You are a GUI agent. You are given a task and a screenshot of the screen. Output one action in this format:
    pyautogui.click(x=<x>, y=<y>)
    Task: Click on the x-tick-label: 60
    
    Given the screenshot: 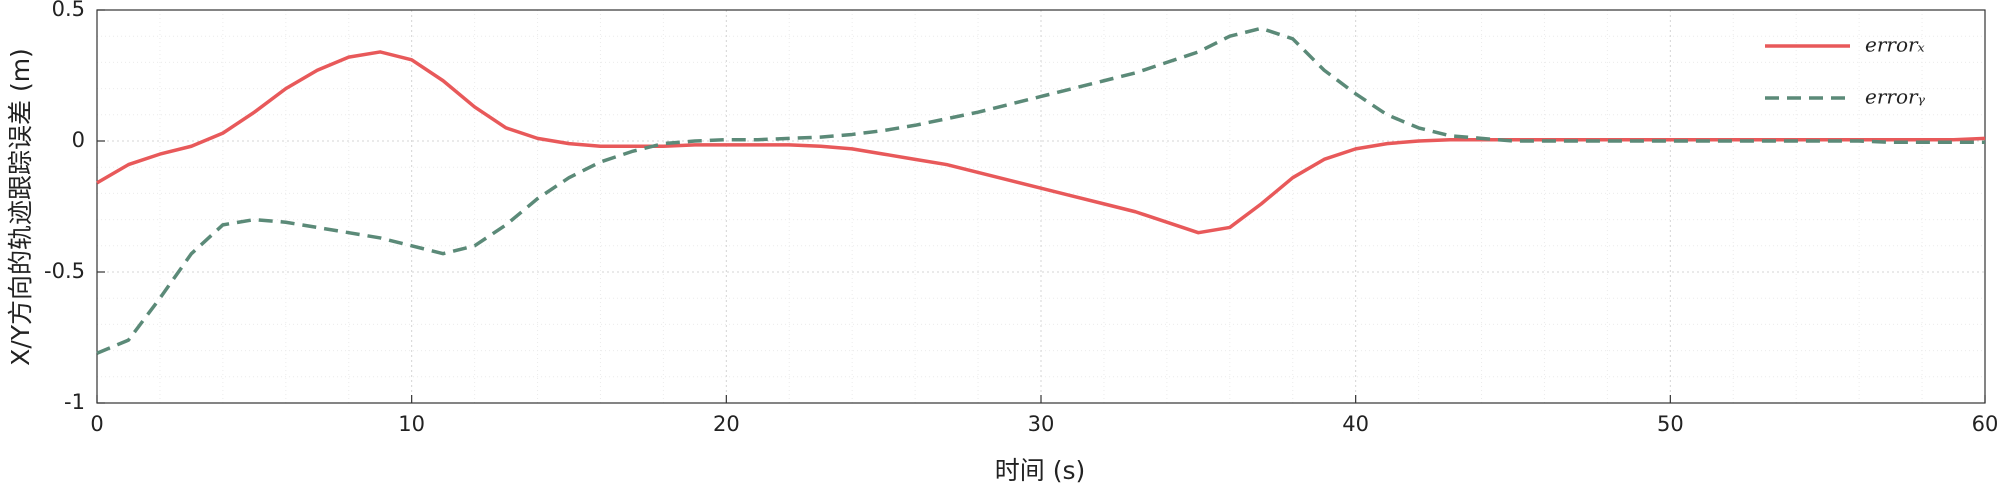 What is the action you would take?
    pyautogui.click(x=1985, y=424)
    